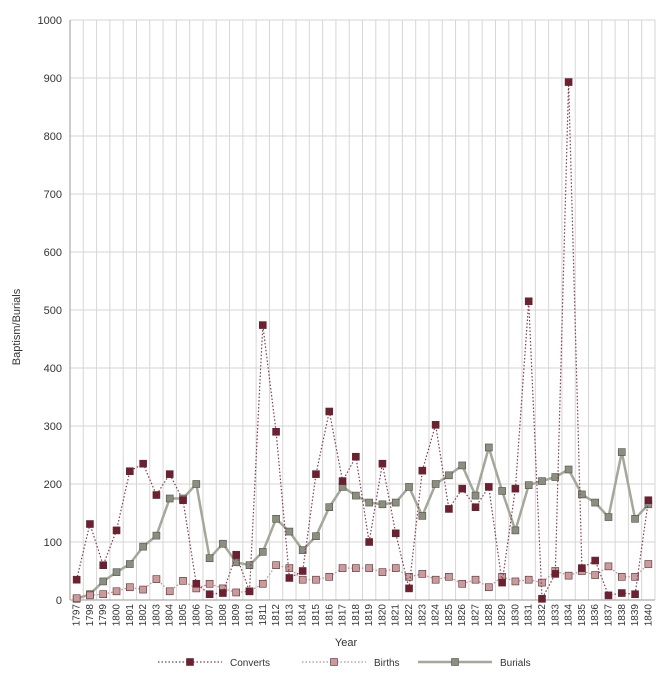  Describe the element at coordinates (396, 615) in the screenshot. I see `x-tick-label: 1821` at that location.